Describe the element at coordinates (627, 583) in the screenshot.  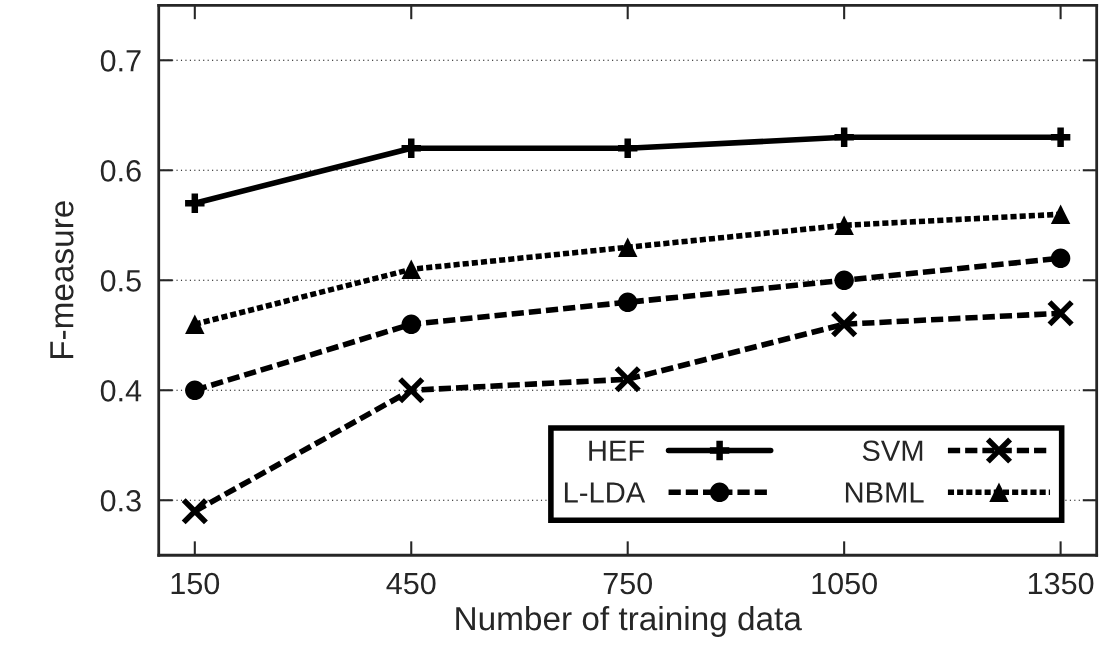
I see `x-tick-label: 750` at that location.